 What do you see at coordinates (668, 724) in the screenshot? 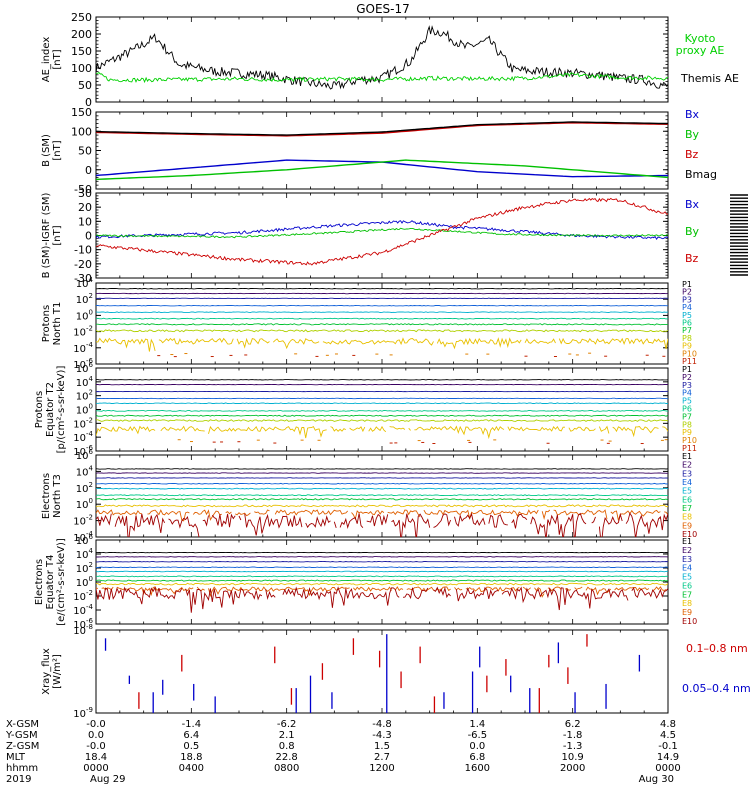
I see `x-axis-value: 4.8` at bounding box center [668, 724].